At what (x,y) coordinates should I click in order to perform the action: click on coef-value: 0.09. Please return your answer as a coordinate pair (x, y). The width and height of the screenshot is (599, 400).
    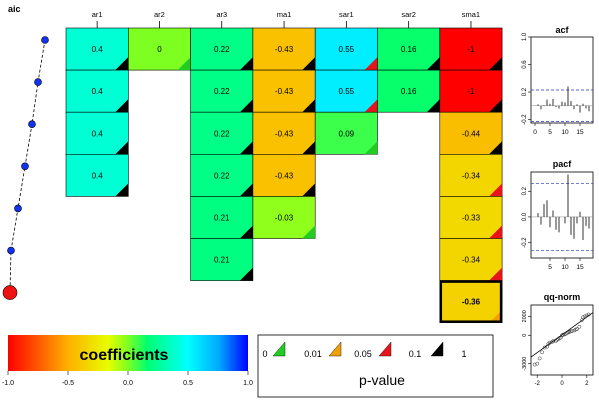
    Looking at the image, I should click on (347, 133).